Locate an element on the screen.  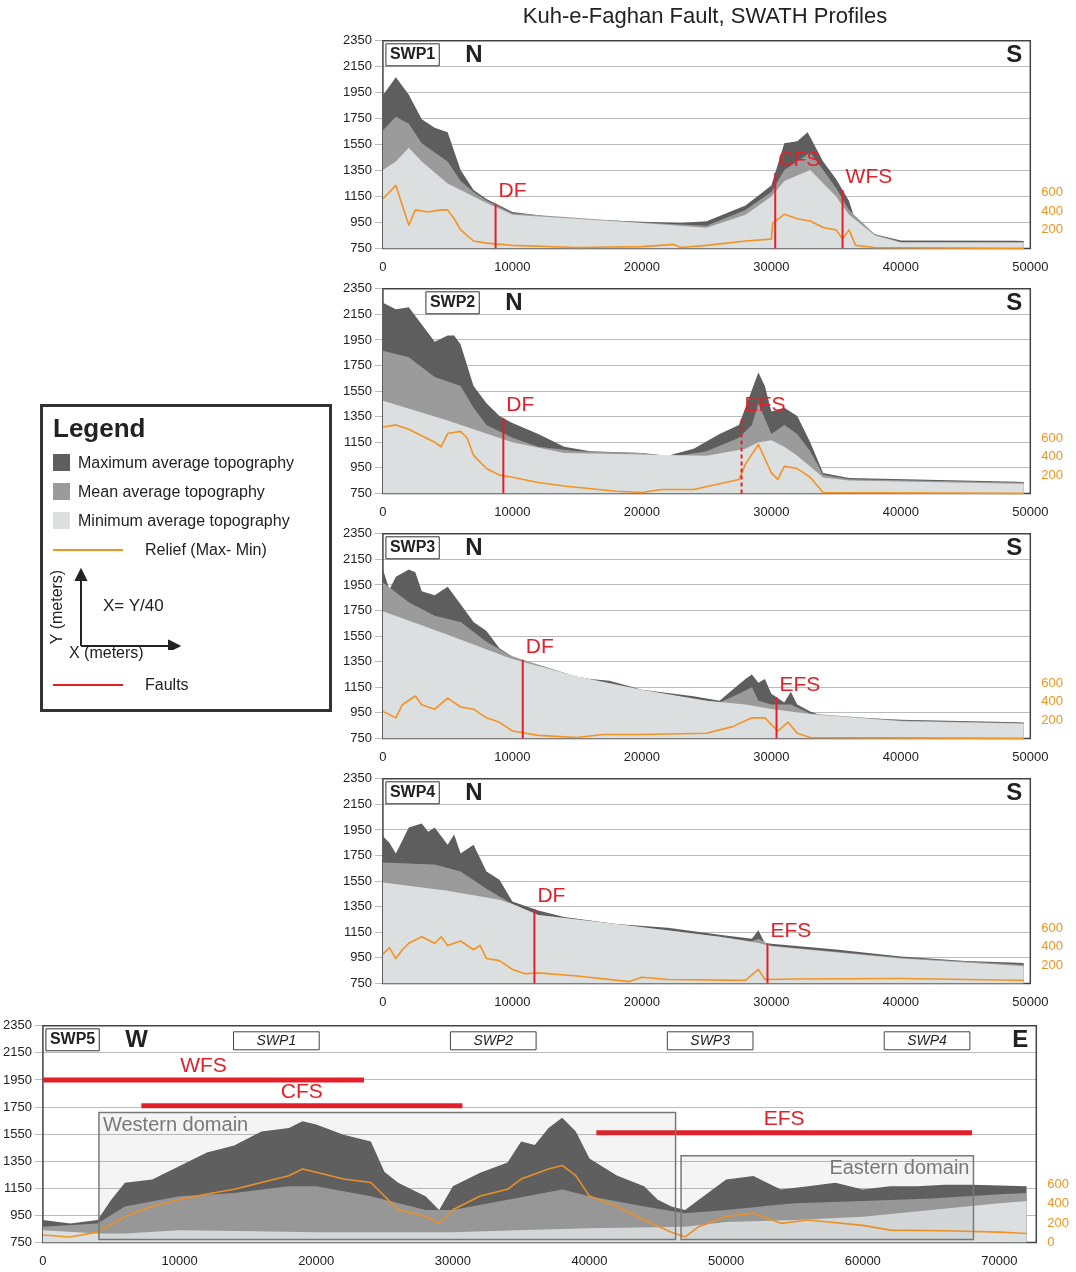
band-label: Eastern domain is located at coordinates (899, 1167).